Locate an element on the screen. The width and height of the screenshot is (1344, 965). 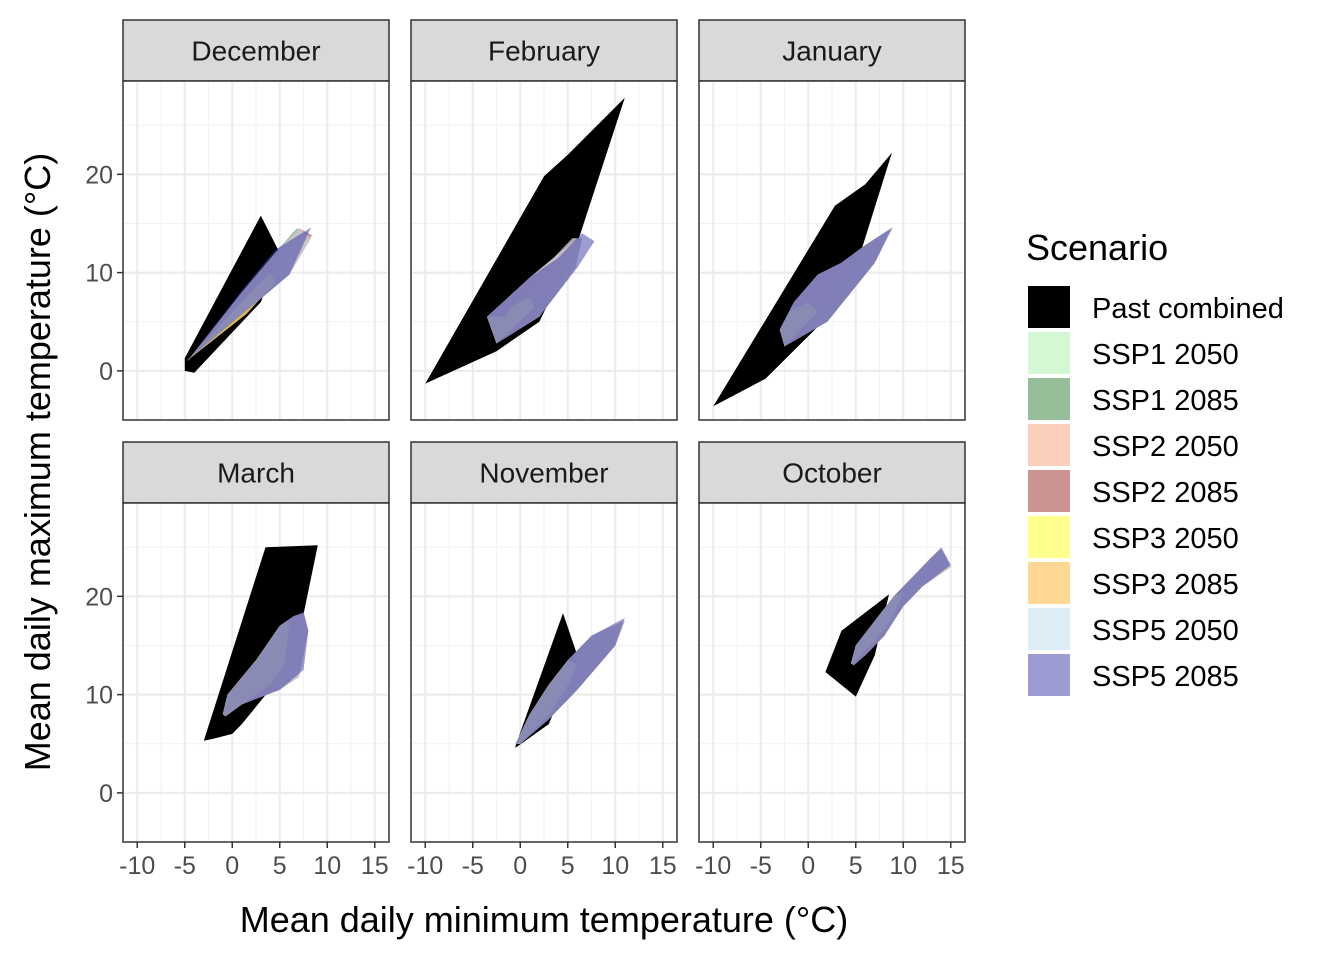
legend-label: SSP5 2050 is located at coordinates (1165, 631).